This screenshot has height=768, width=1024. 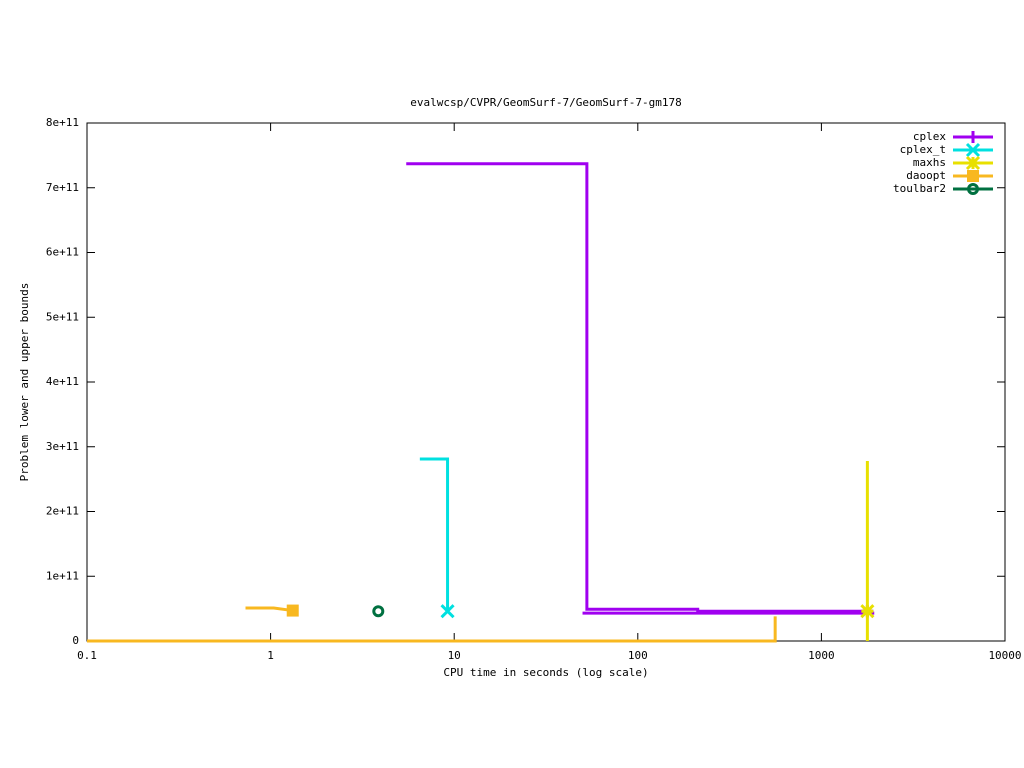 What do you see at coordinates (62, 511) in the screenshot?
I see `y-tick-label: 2e+11` at bounding box center [62, 511].